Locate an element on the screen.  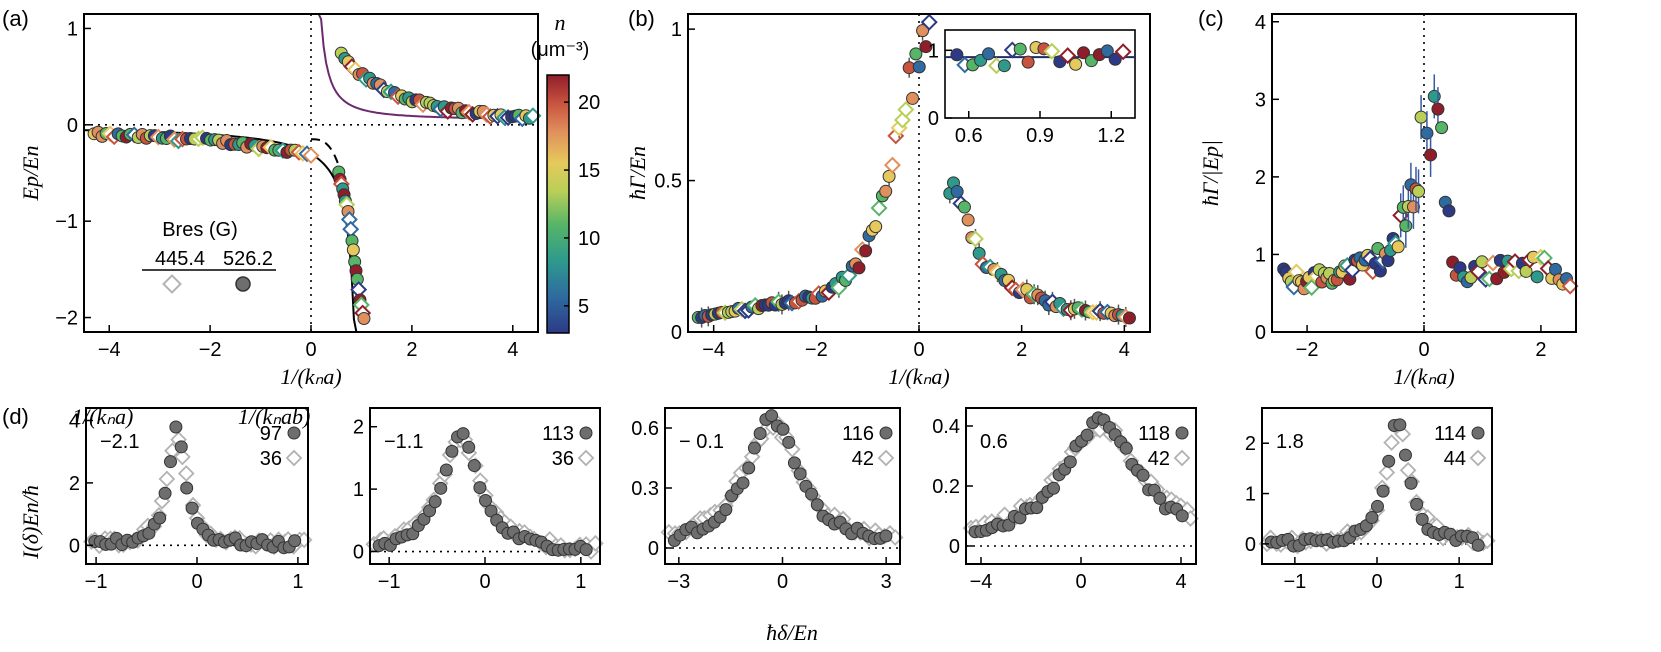
colorbar-tick-label: 10 is located at coordinates (589, 239).